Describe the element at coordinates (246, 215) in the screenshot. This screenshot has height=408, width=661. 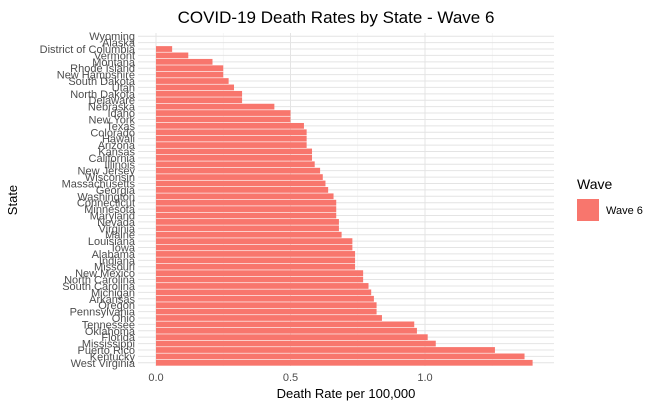
I see `bar-maryland` at that location.